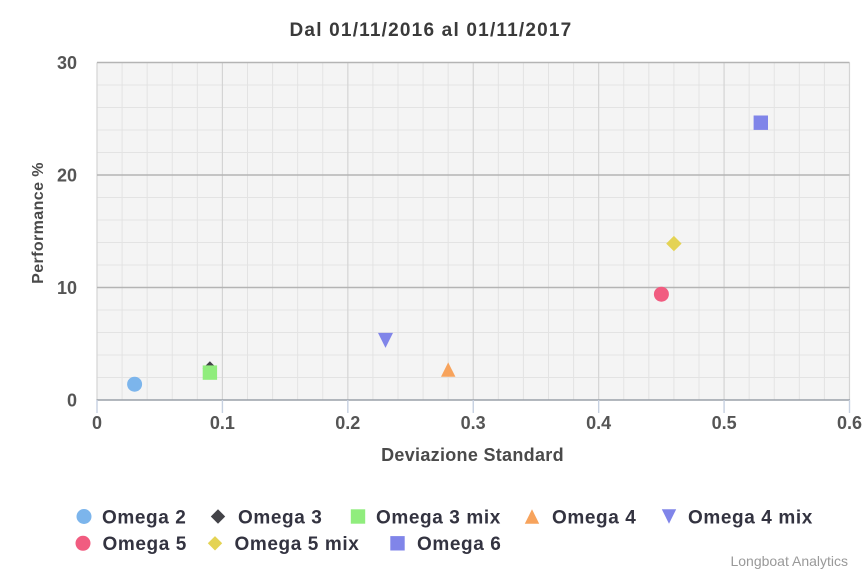  What do you see at coordinates (280, 517) in the screenshot?
I see `svg-text: Omega 3` at bounding box center [280, 517].